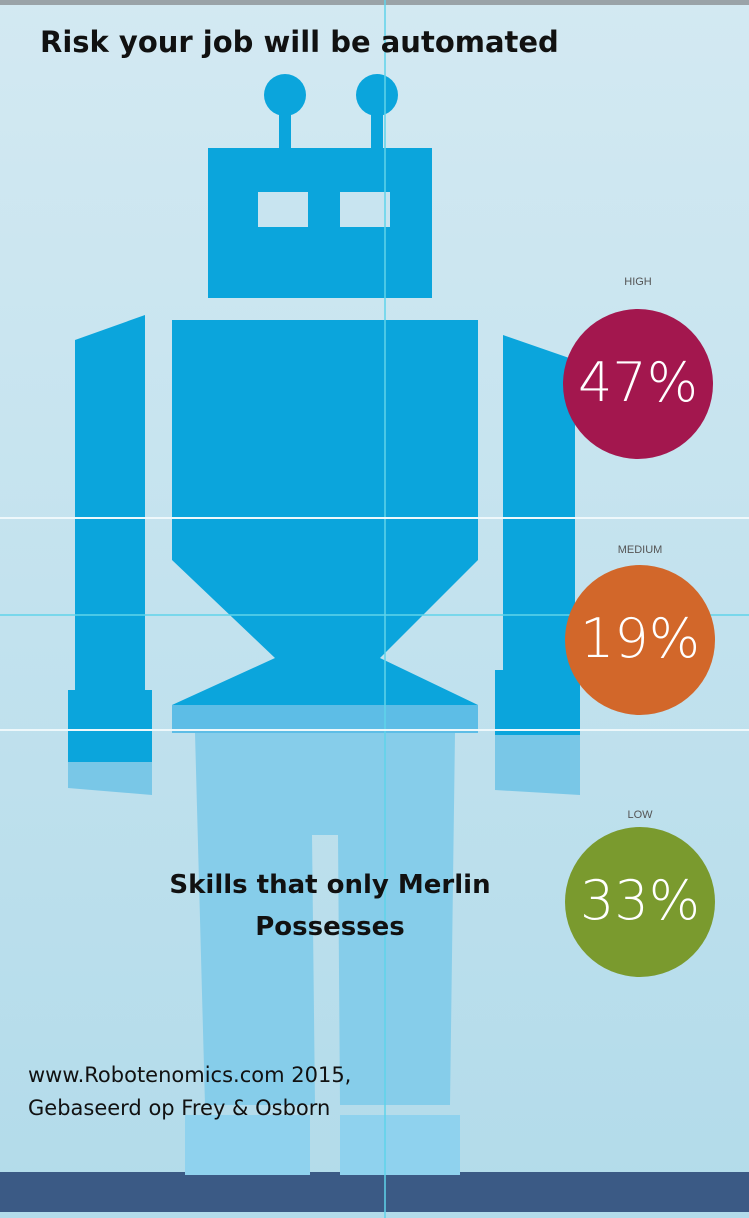  I want to click on top-bar, so click(374, 2).